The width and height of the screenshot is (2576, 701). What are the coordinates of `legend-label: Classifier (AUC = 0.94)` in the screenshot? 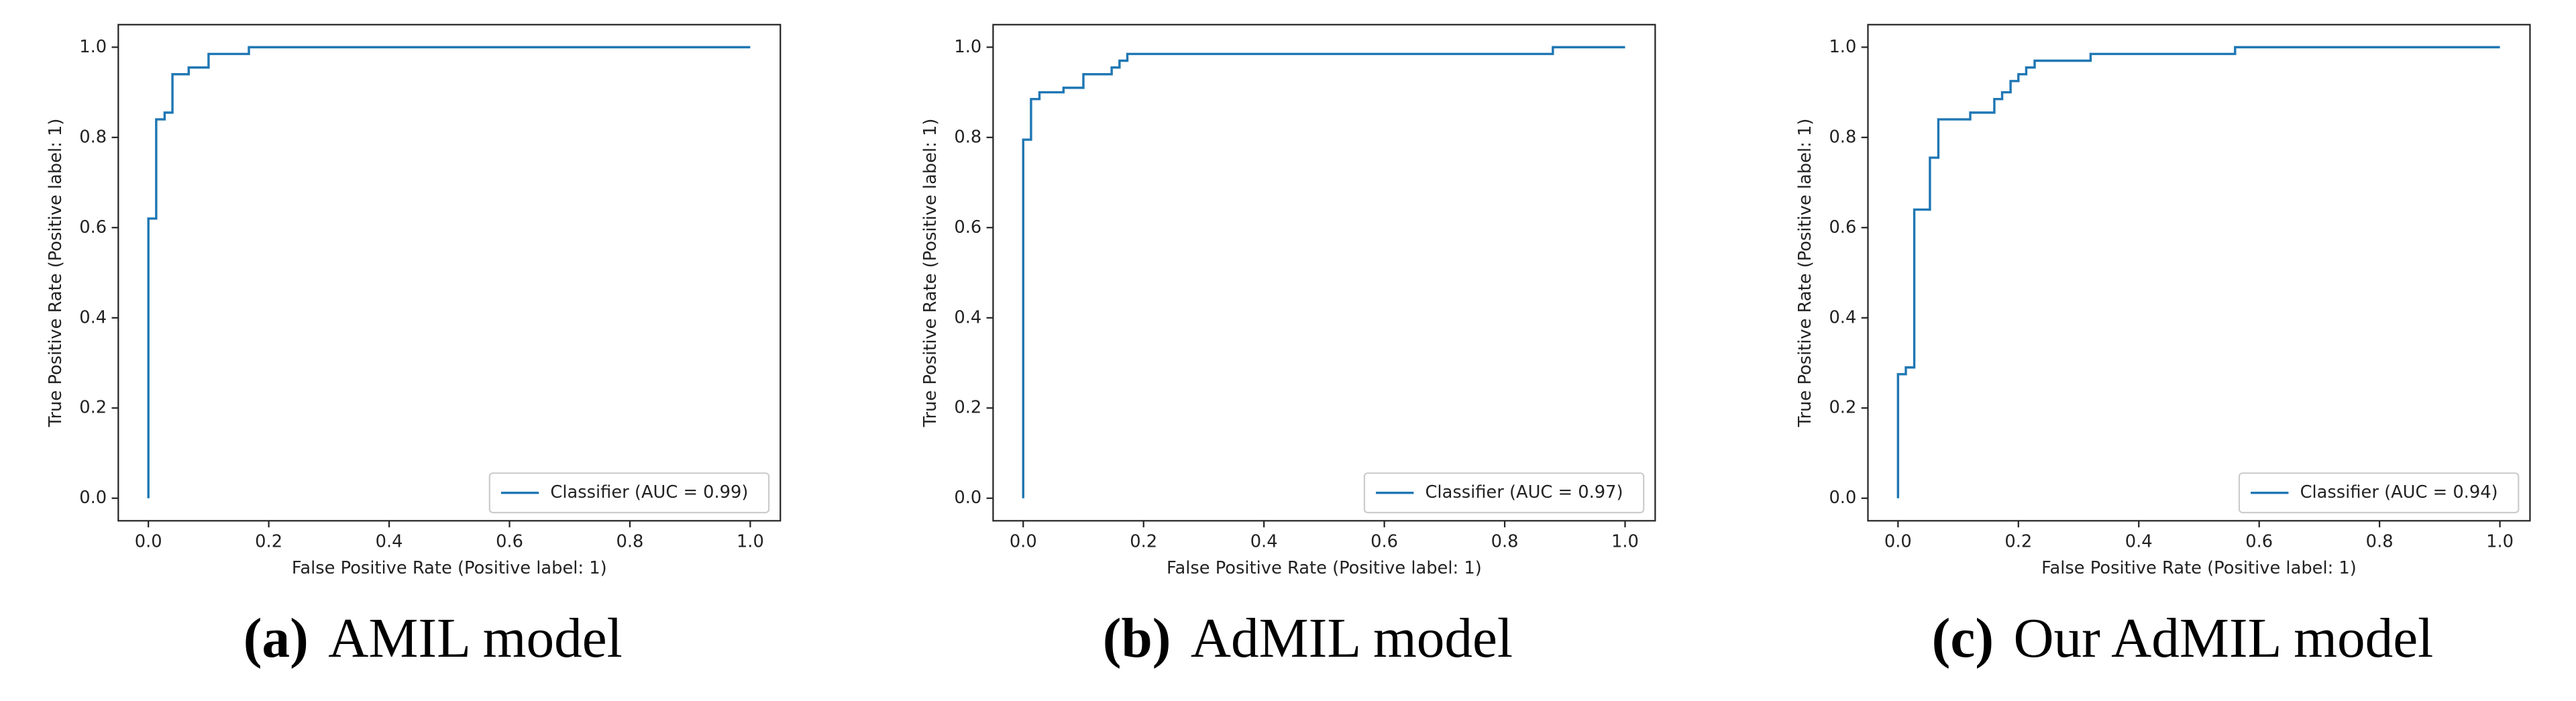 It's located at (2399, 492).